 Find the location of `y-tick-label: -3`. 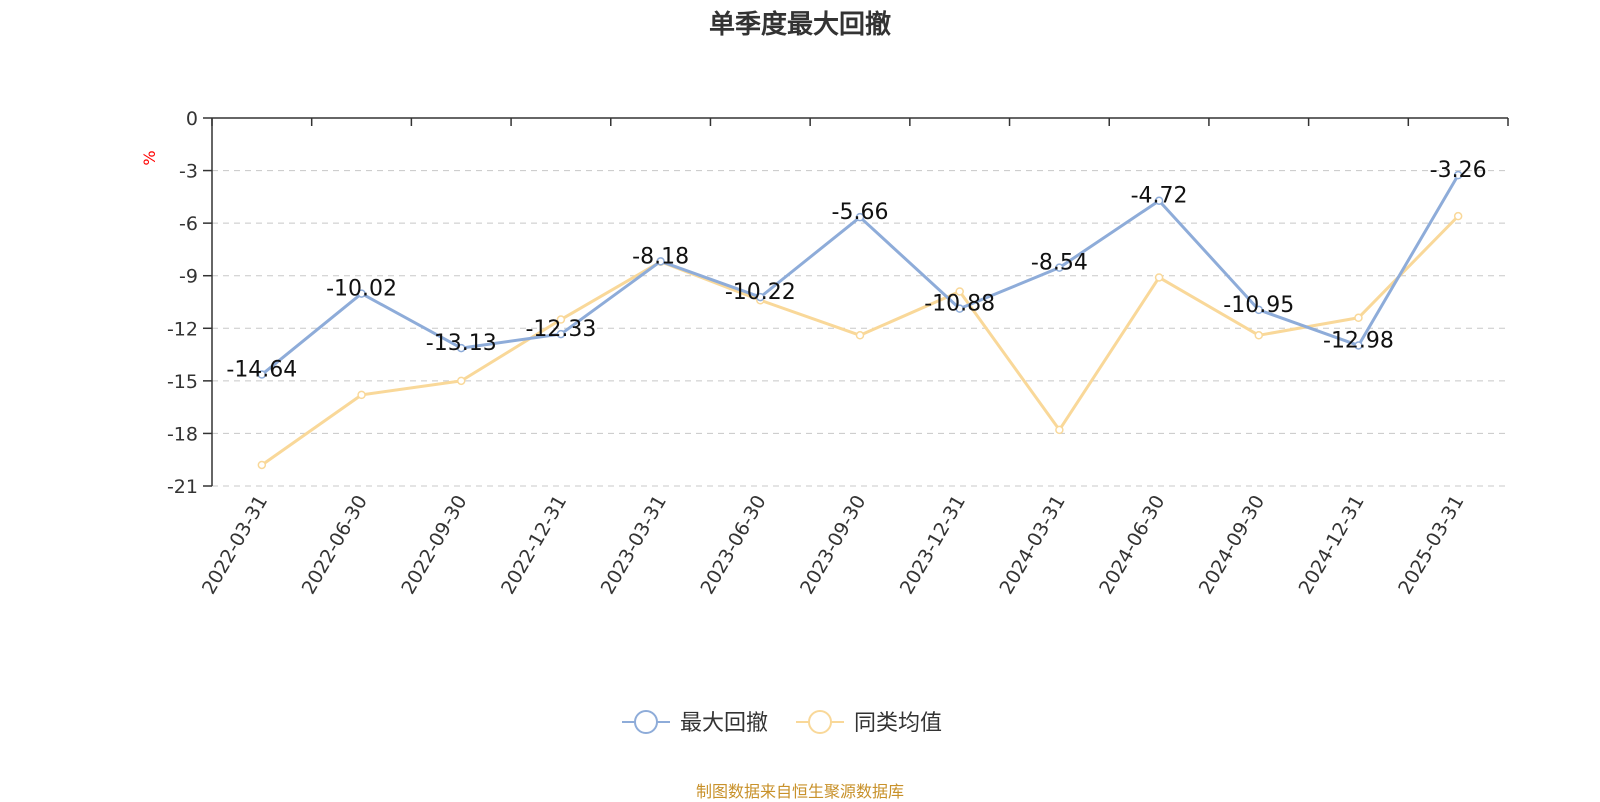

y-tick-label: -3 is located at coordinates (188, 172).